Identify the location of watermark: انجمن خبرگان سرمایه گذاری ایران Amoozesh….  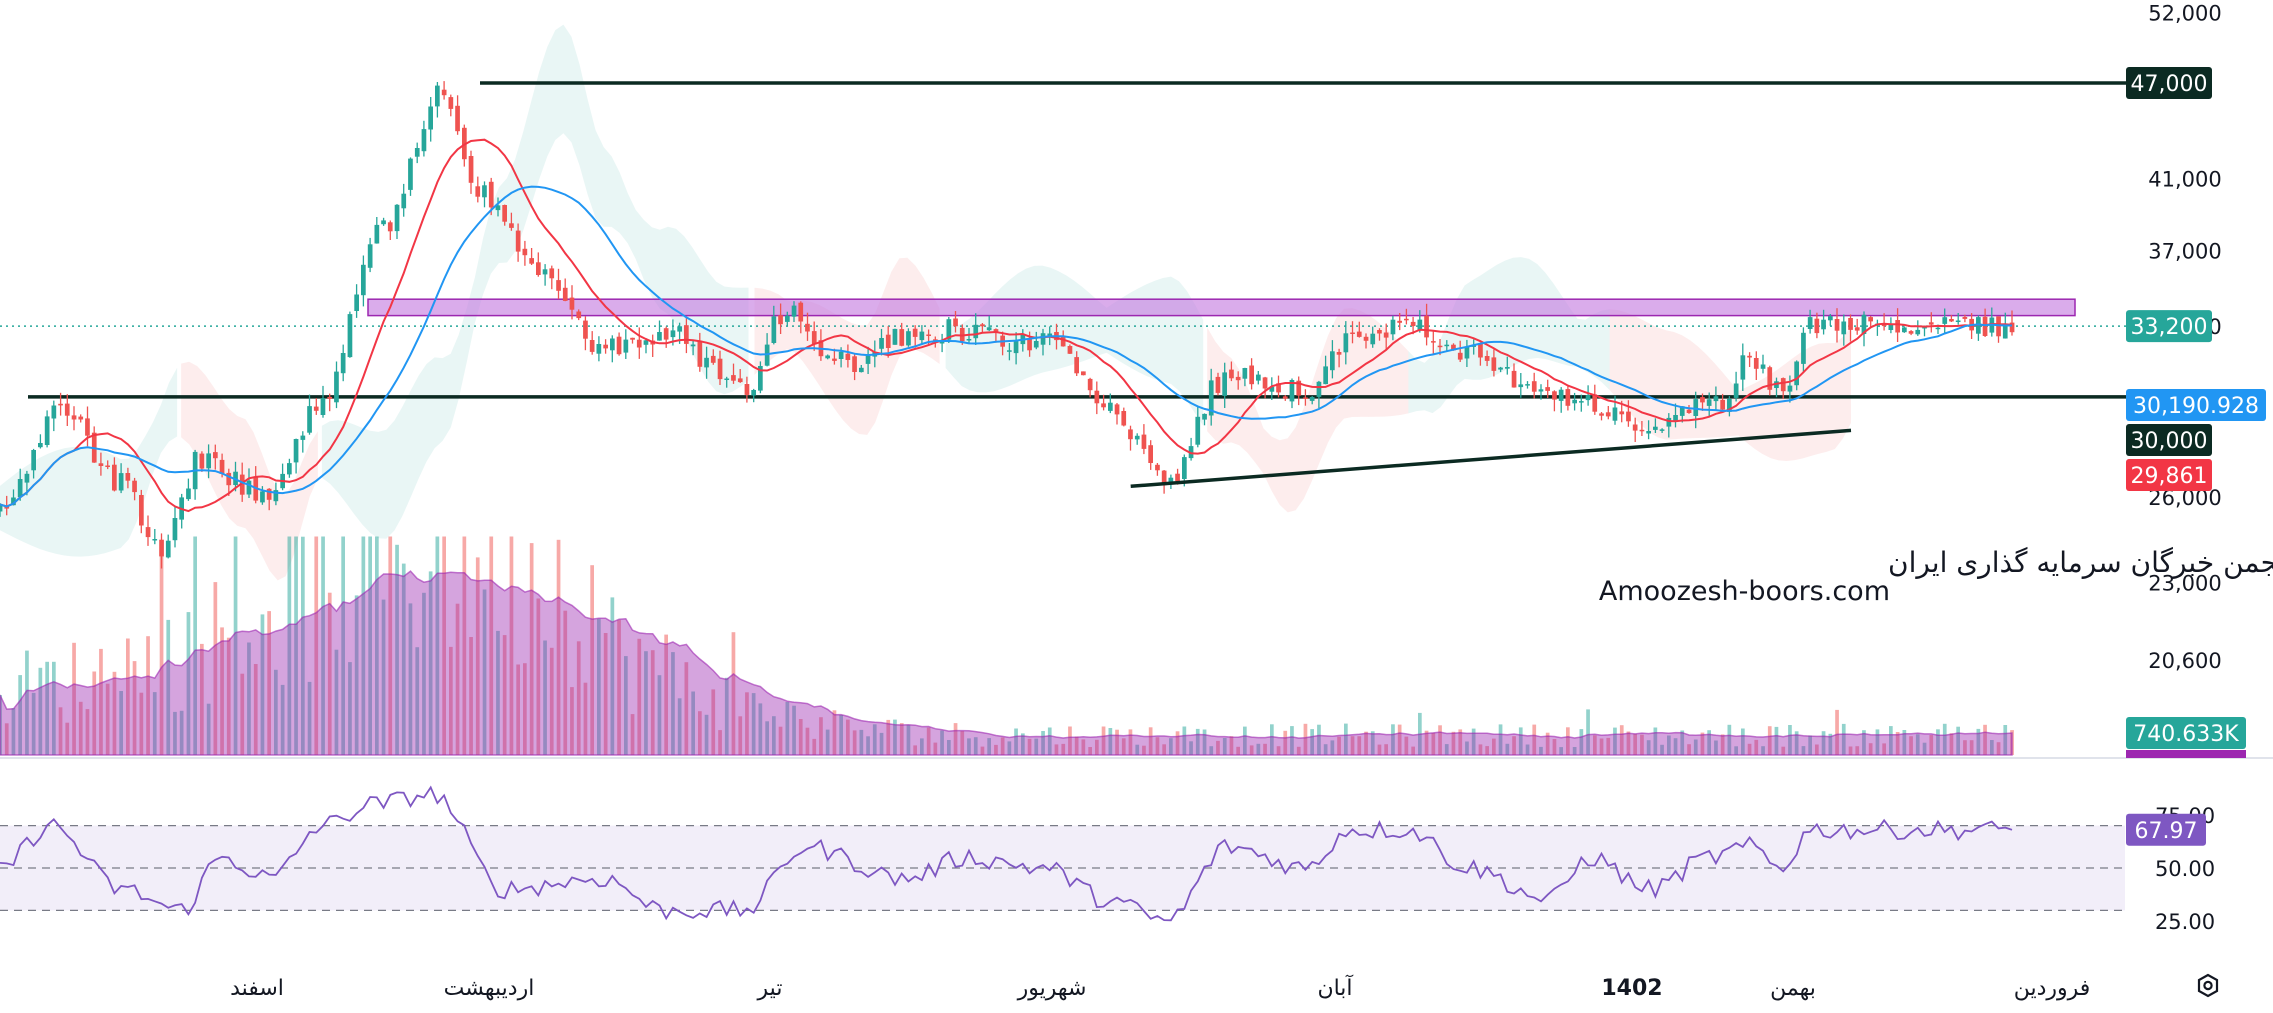
(1936, 576).